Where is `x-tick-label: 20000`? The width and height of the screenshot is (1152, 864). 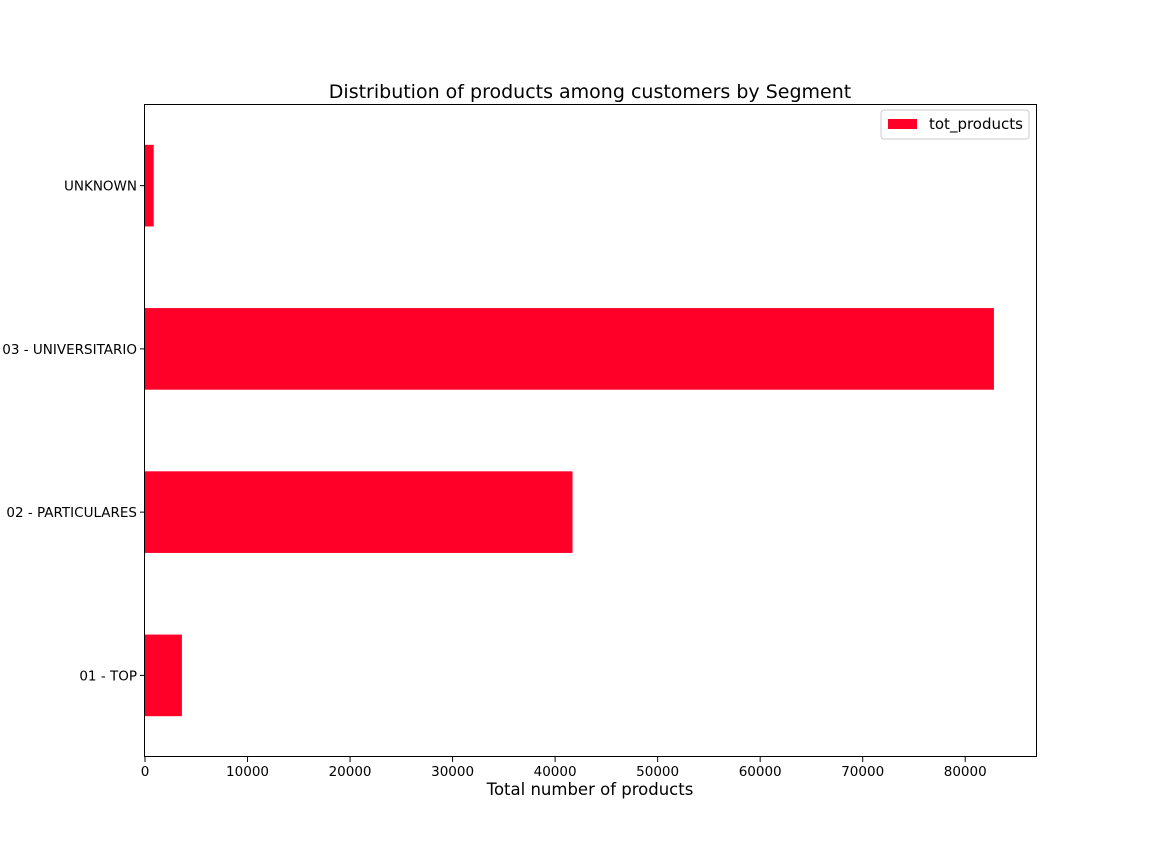 x-tick-label: 20000 is located at coordinates (350, 772).